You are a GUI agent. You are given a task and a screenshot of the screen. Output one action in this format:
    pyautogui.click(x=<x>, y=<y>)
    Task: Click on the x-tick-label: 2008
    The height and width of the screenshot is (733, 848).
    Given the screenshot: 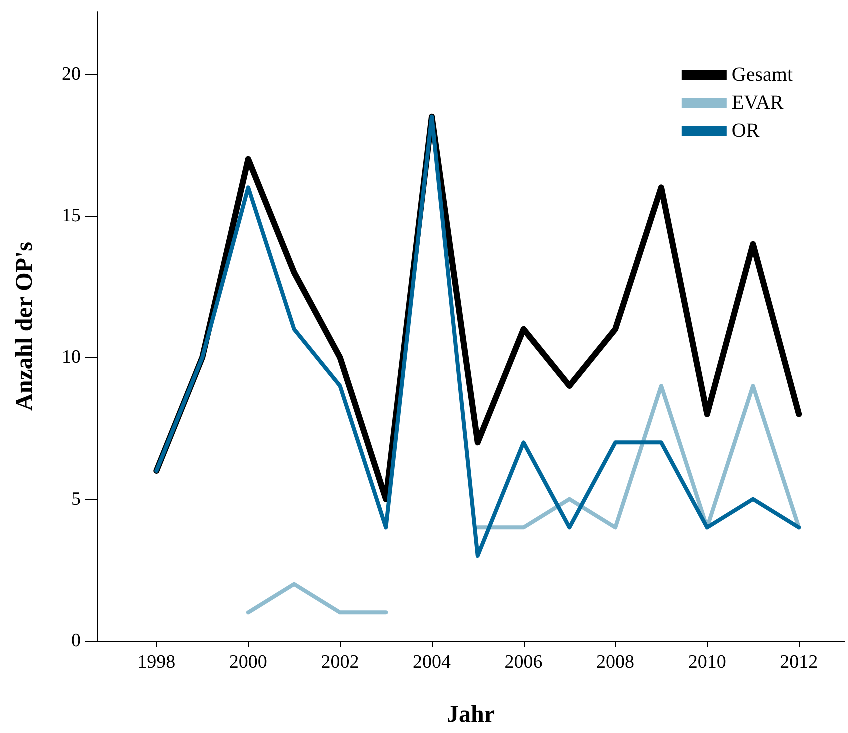 What is the action you would take?
    pyautogui.click(x=615, y=662)
    